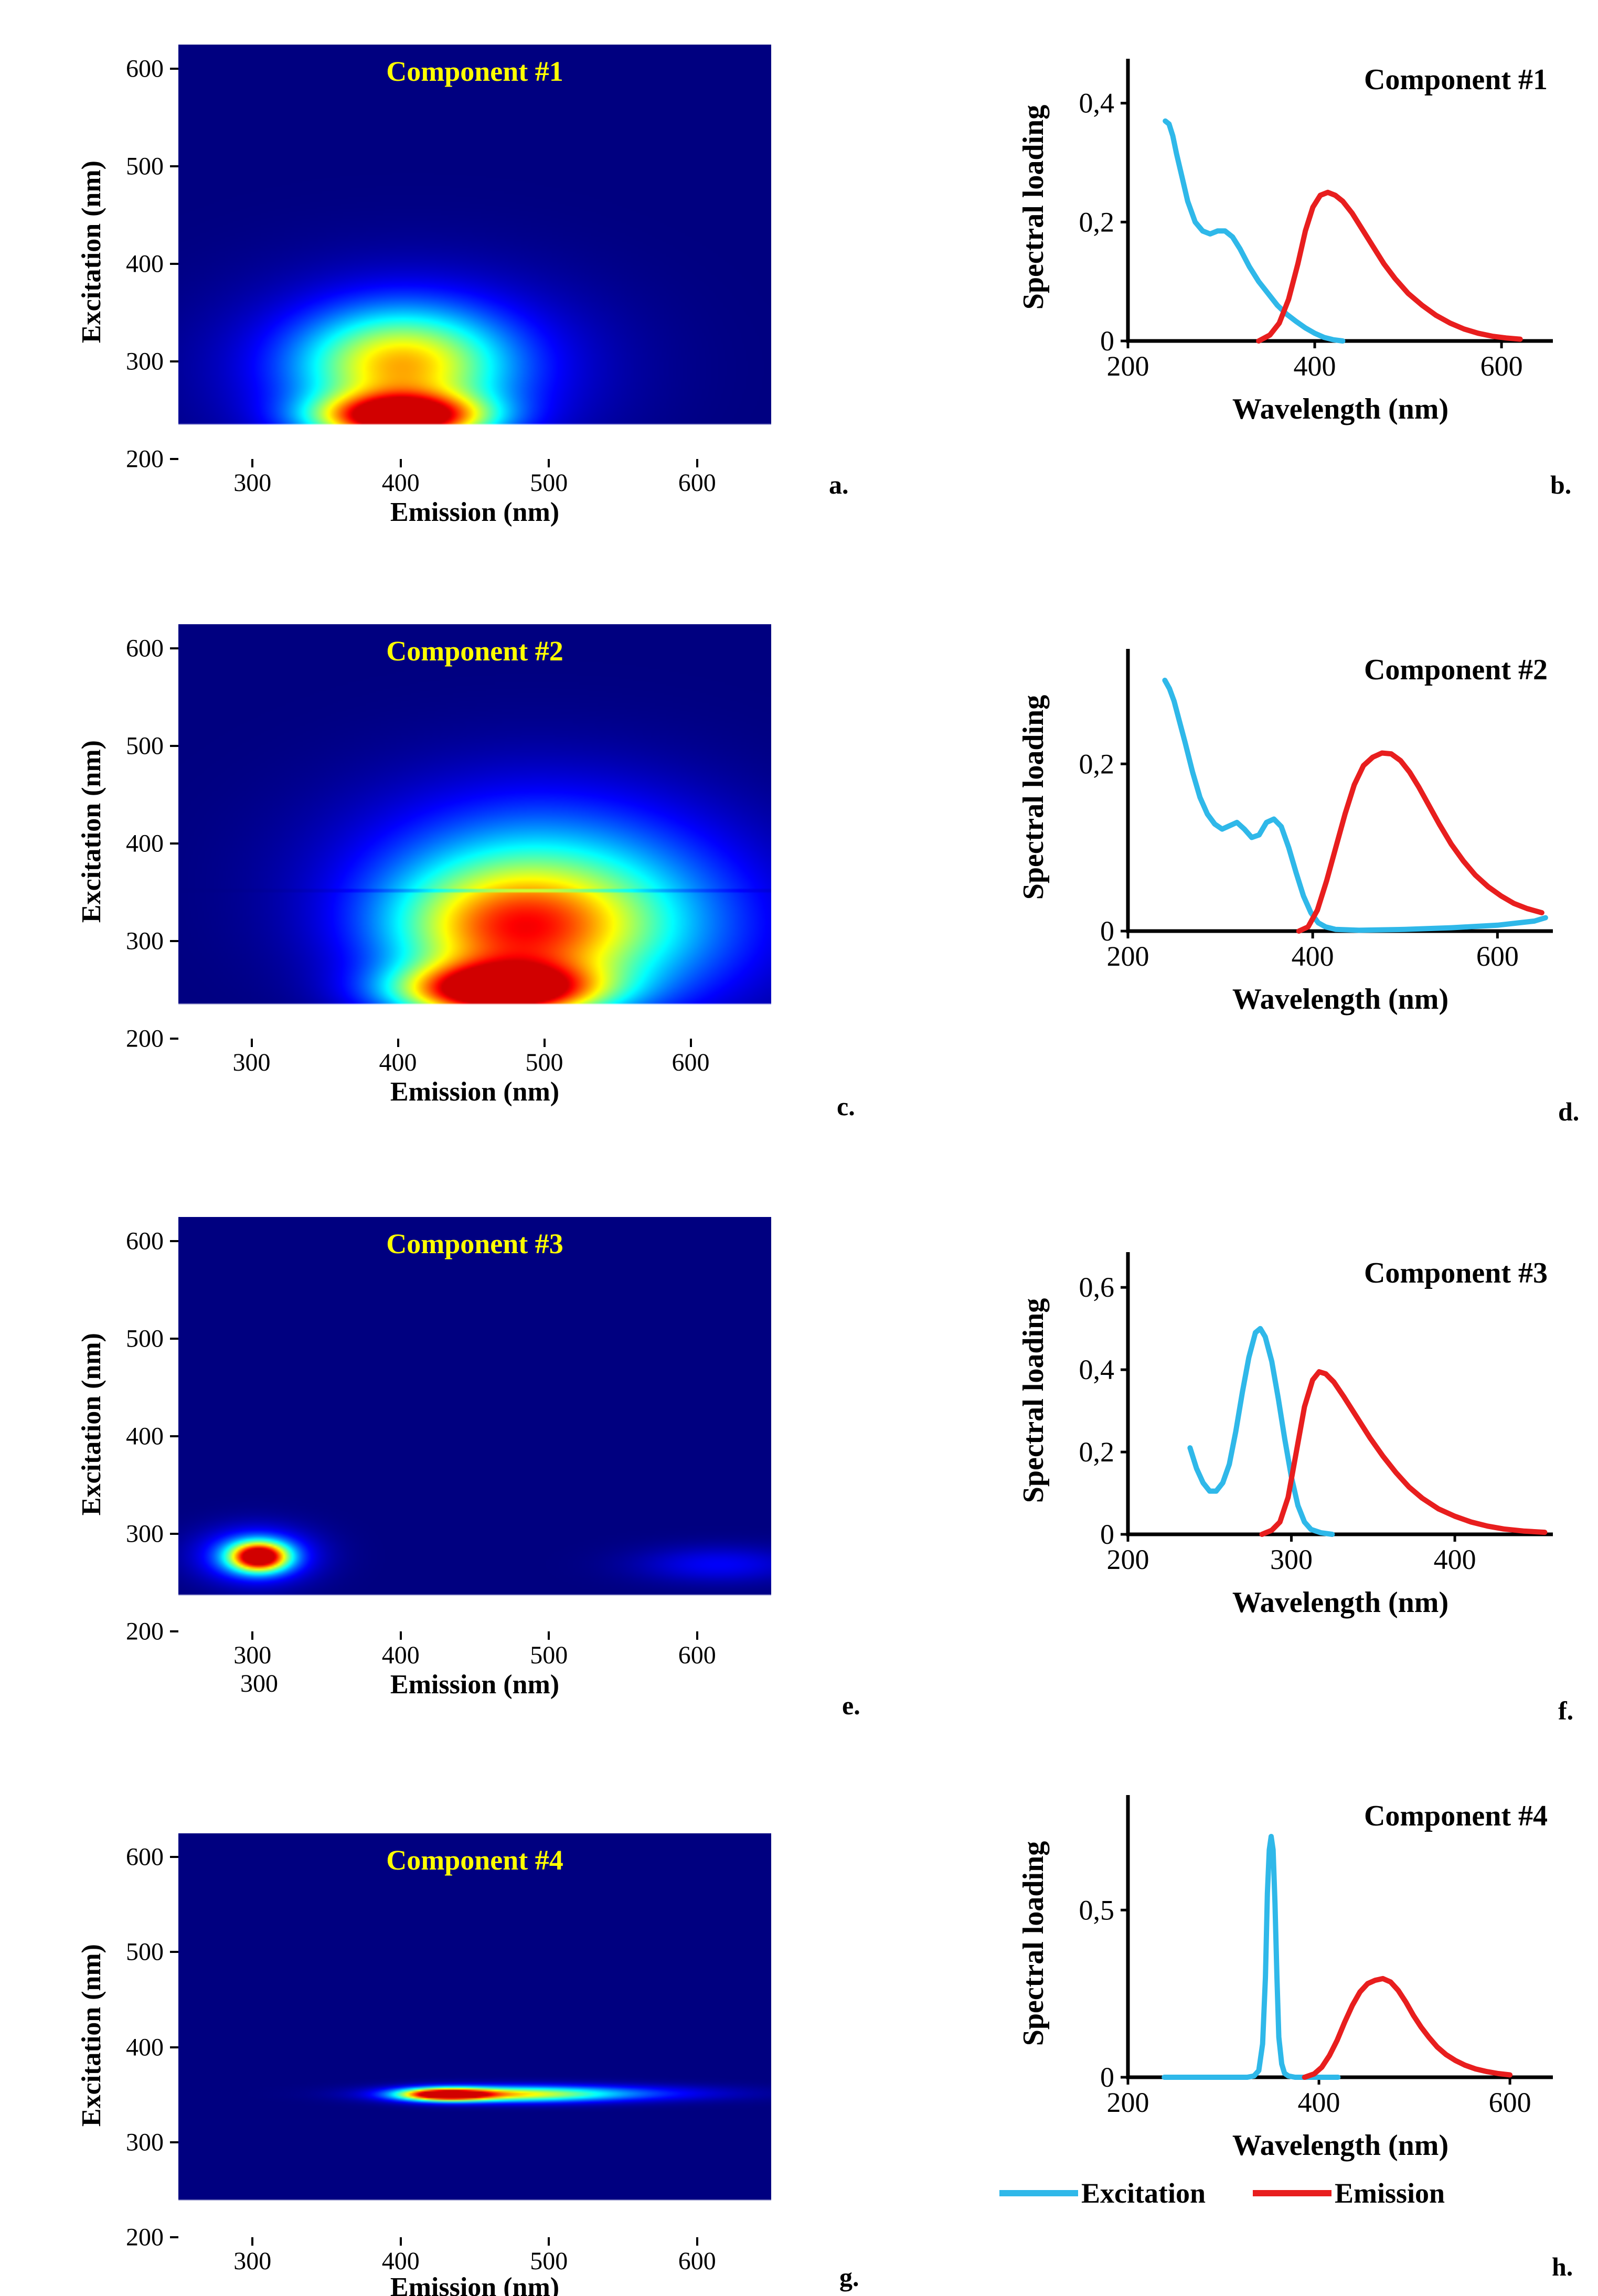  I want to click on legend-item-excitation: Excitation, so click(1102, 2193).